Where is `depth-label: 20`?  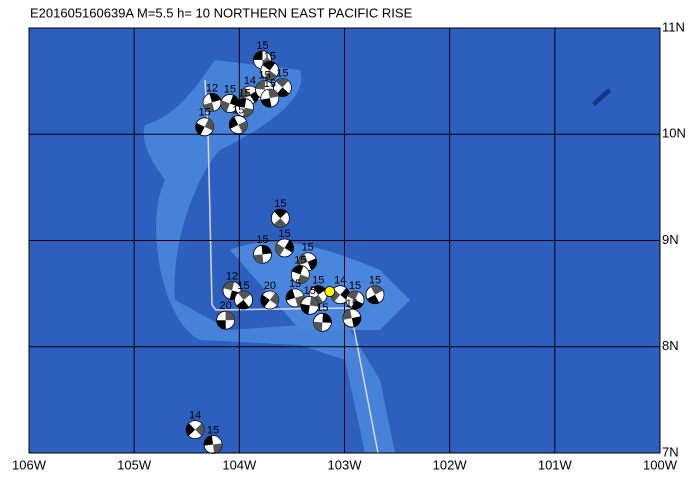
depth-label: 20 is located at coordinates (270, 286).